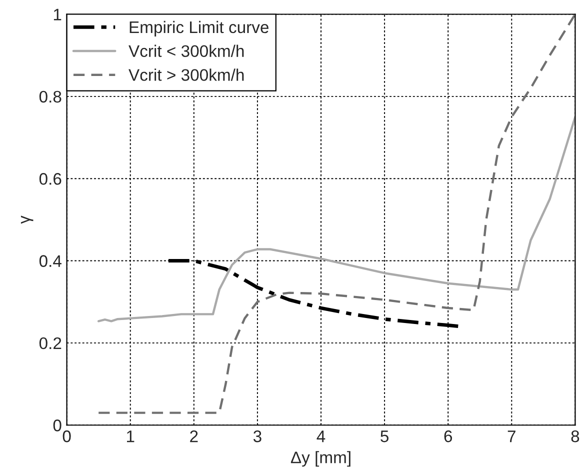 The width and height of the screenshot is (581, 475). I want to click on y-axis-title: γ, so click(27, 220).